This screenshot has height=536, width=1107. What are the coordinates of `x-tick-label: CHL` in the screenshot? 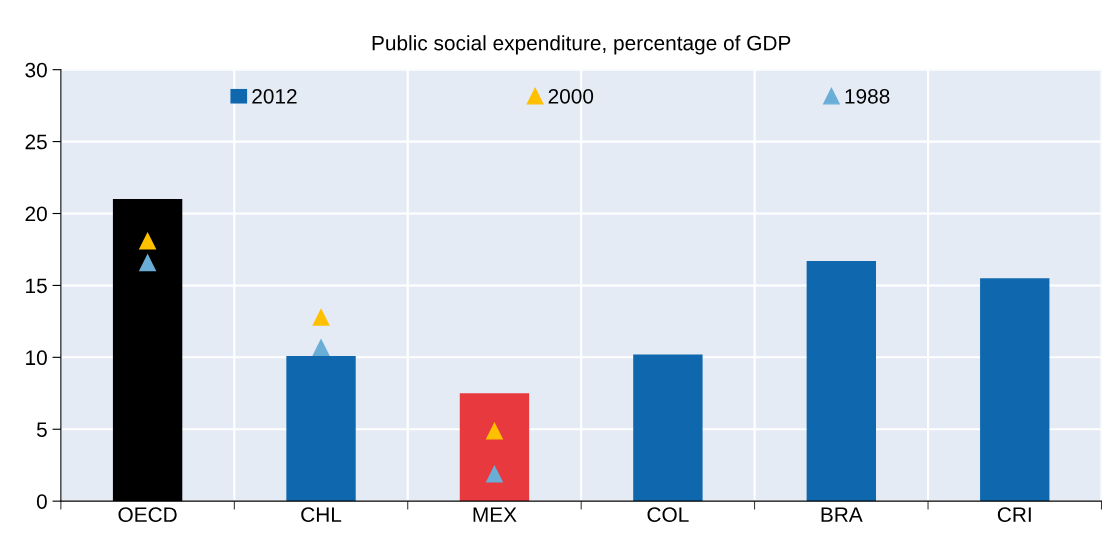 It's located at (321, 515).